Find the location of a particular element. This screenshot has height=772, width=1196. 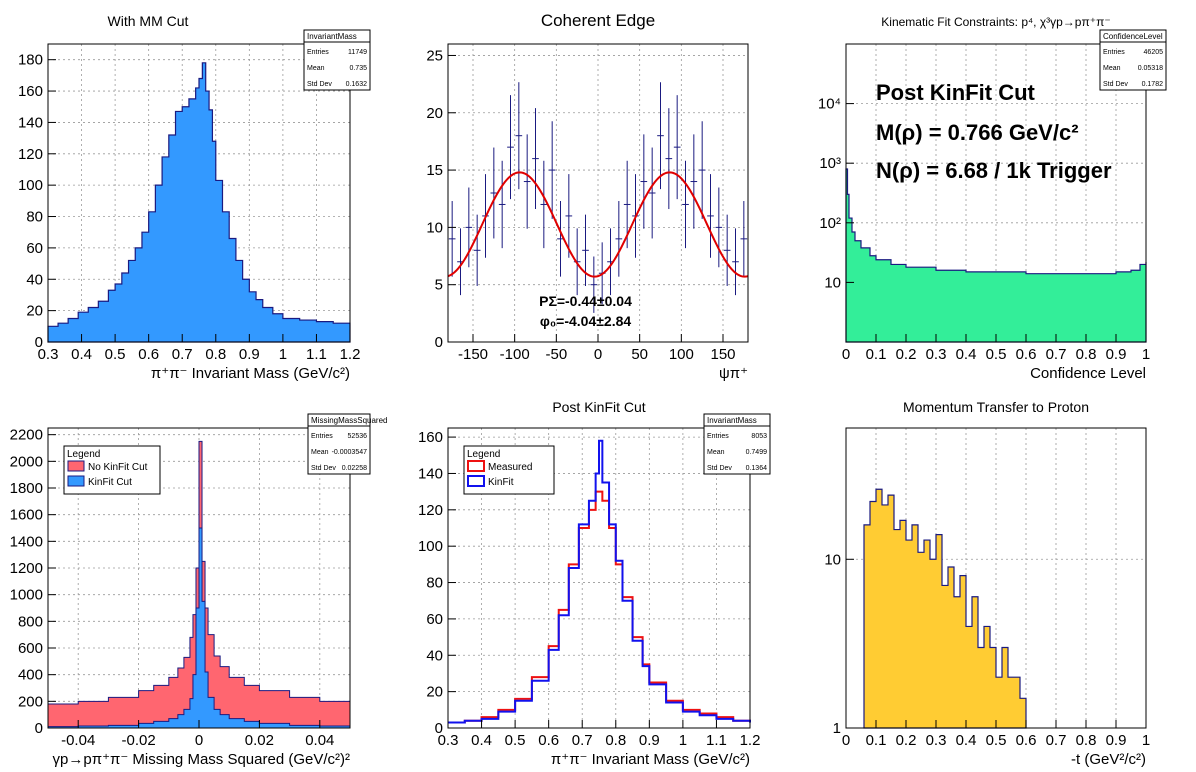

y-tick-label: 2200 is located at coordinates (26, 435).